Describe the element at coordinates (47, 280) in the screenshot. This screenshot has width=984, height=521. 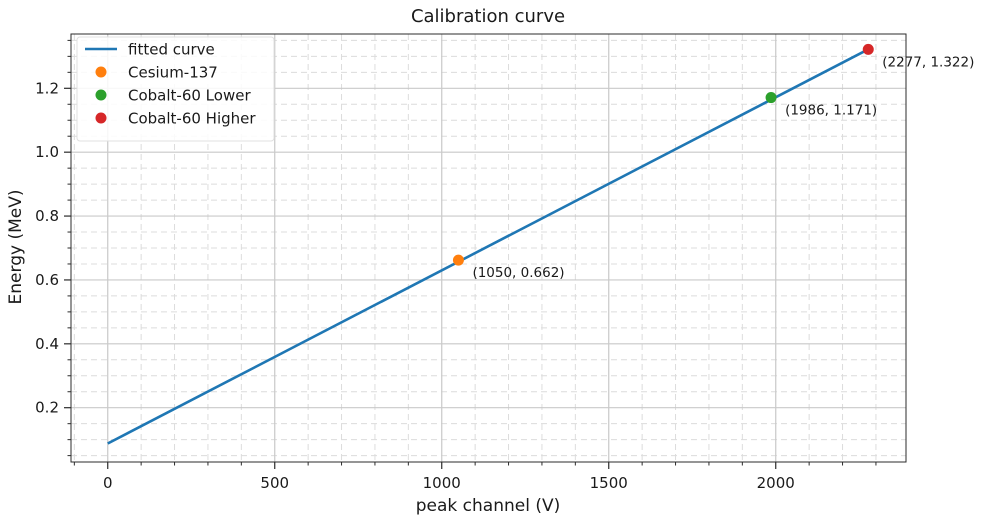
I see `y-tick-label: 0.6` at that location.